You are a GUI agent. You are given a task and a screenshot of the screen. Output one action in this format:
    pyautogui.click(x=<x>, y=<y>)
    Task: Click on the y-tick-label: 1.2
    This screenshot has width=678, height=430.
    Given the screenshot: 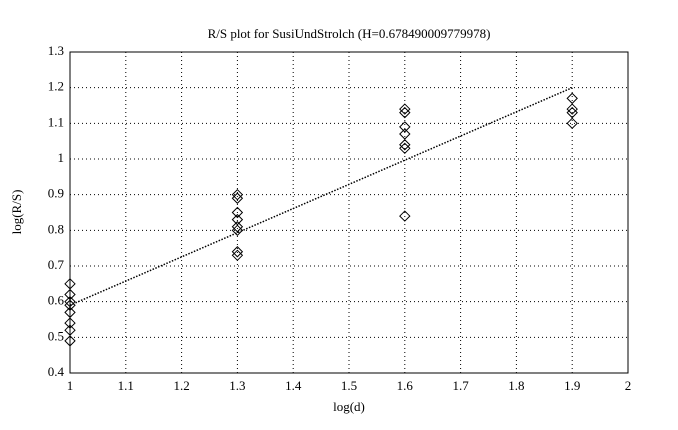 What is the action you would take?
    pyautogui.click(x=56, y=86)
    